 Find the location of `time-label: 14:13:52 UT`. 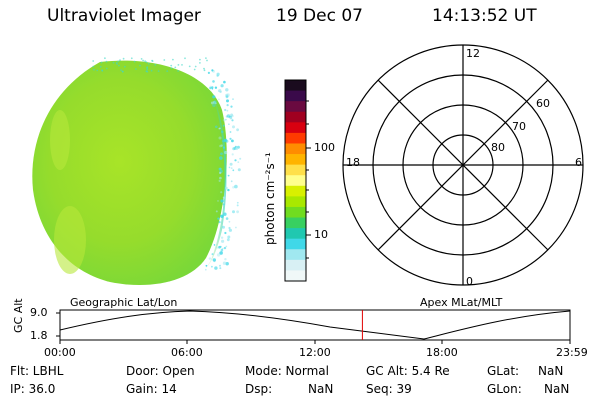

time-label: 14:13:52 UT is located at coordinates (484, 16).